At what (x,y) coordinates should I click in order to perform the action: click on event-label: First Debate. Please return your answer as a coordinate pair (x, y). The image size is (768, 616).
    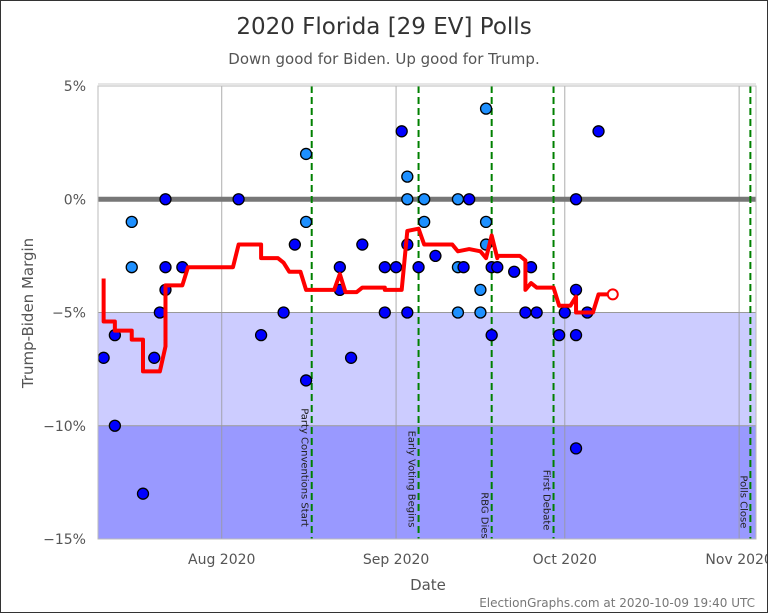
    Looking at the image, I should click on (546, 500).